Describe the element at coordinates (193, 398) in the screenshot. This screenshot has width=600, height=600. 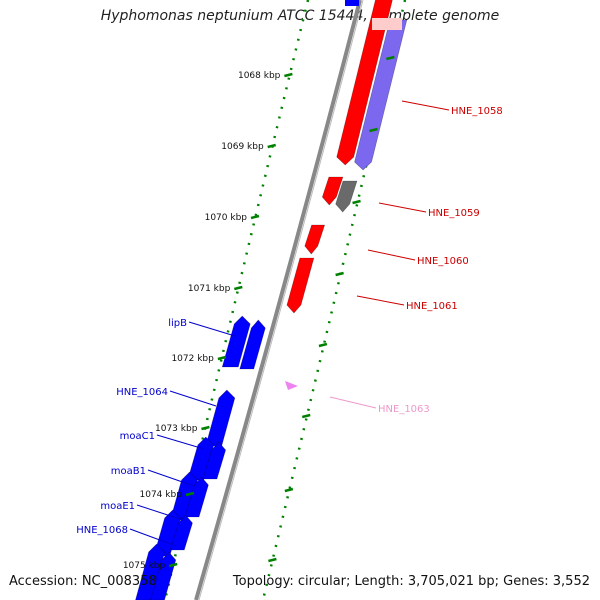
I see `gene-hne_1064-leader` at that location.